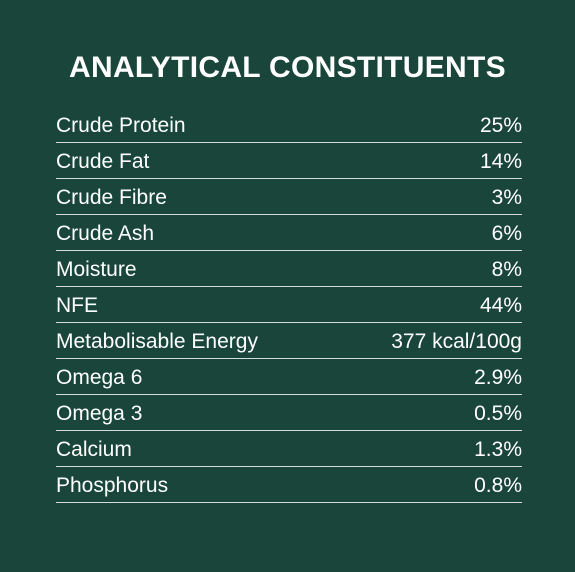  I want to click on table-row-omega-6: Omega 6 2.9%, so click(289, 377).